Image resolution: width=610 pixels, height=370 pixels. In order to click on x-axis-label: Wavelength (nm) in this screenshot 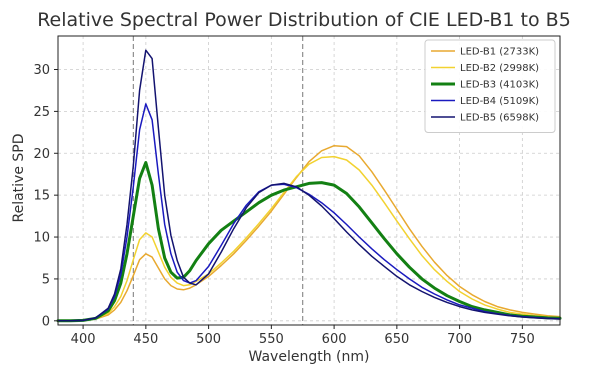, I will do `click(309, 357)`.